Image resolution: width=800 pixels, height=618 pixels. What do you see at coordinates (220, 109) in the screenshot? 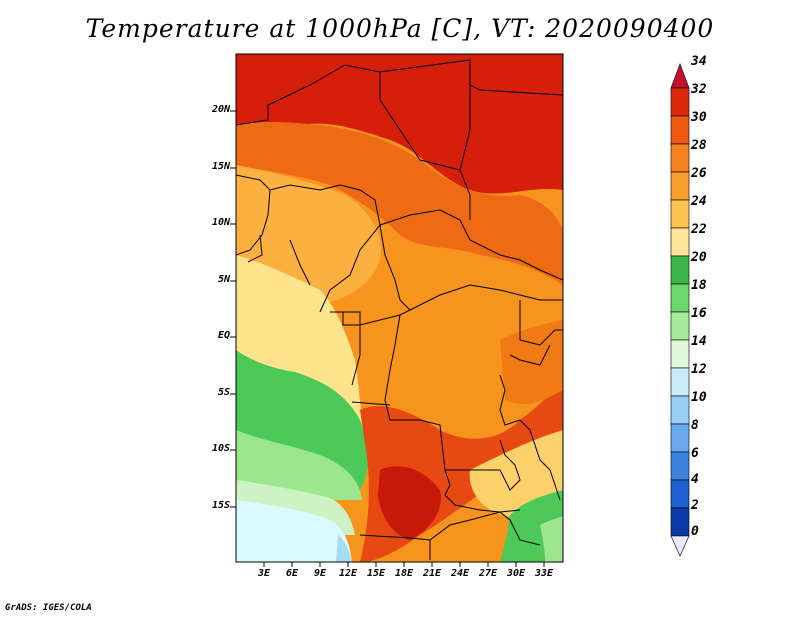
I see `lat-label-20n: 20N` at bounding box center [220, 109].